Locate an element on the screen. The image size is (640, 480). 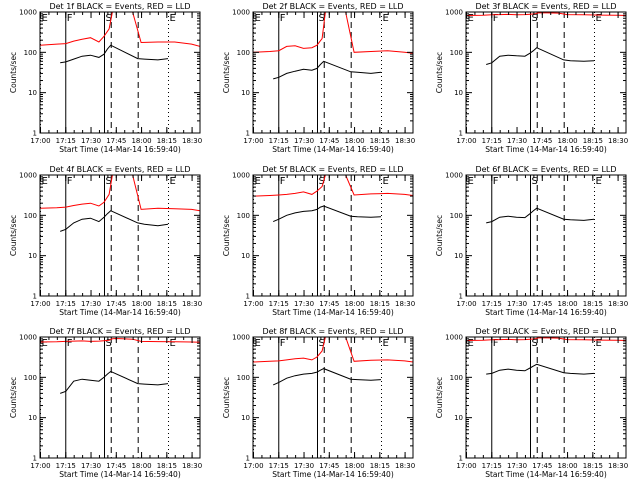
panel-title: Det 7f BLACK = Events, RED = LLD is located at coordinates (119, 331).